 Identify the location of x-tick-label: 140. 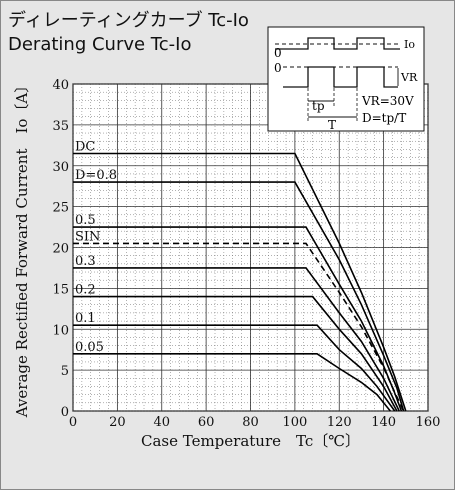
(383, 422).